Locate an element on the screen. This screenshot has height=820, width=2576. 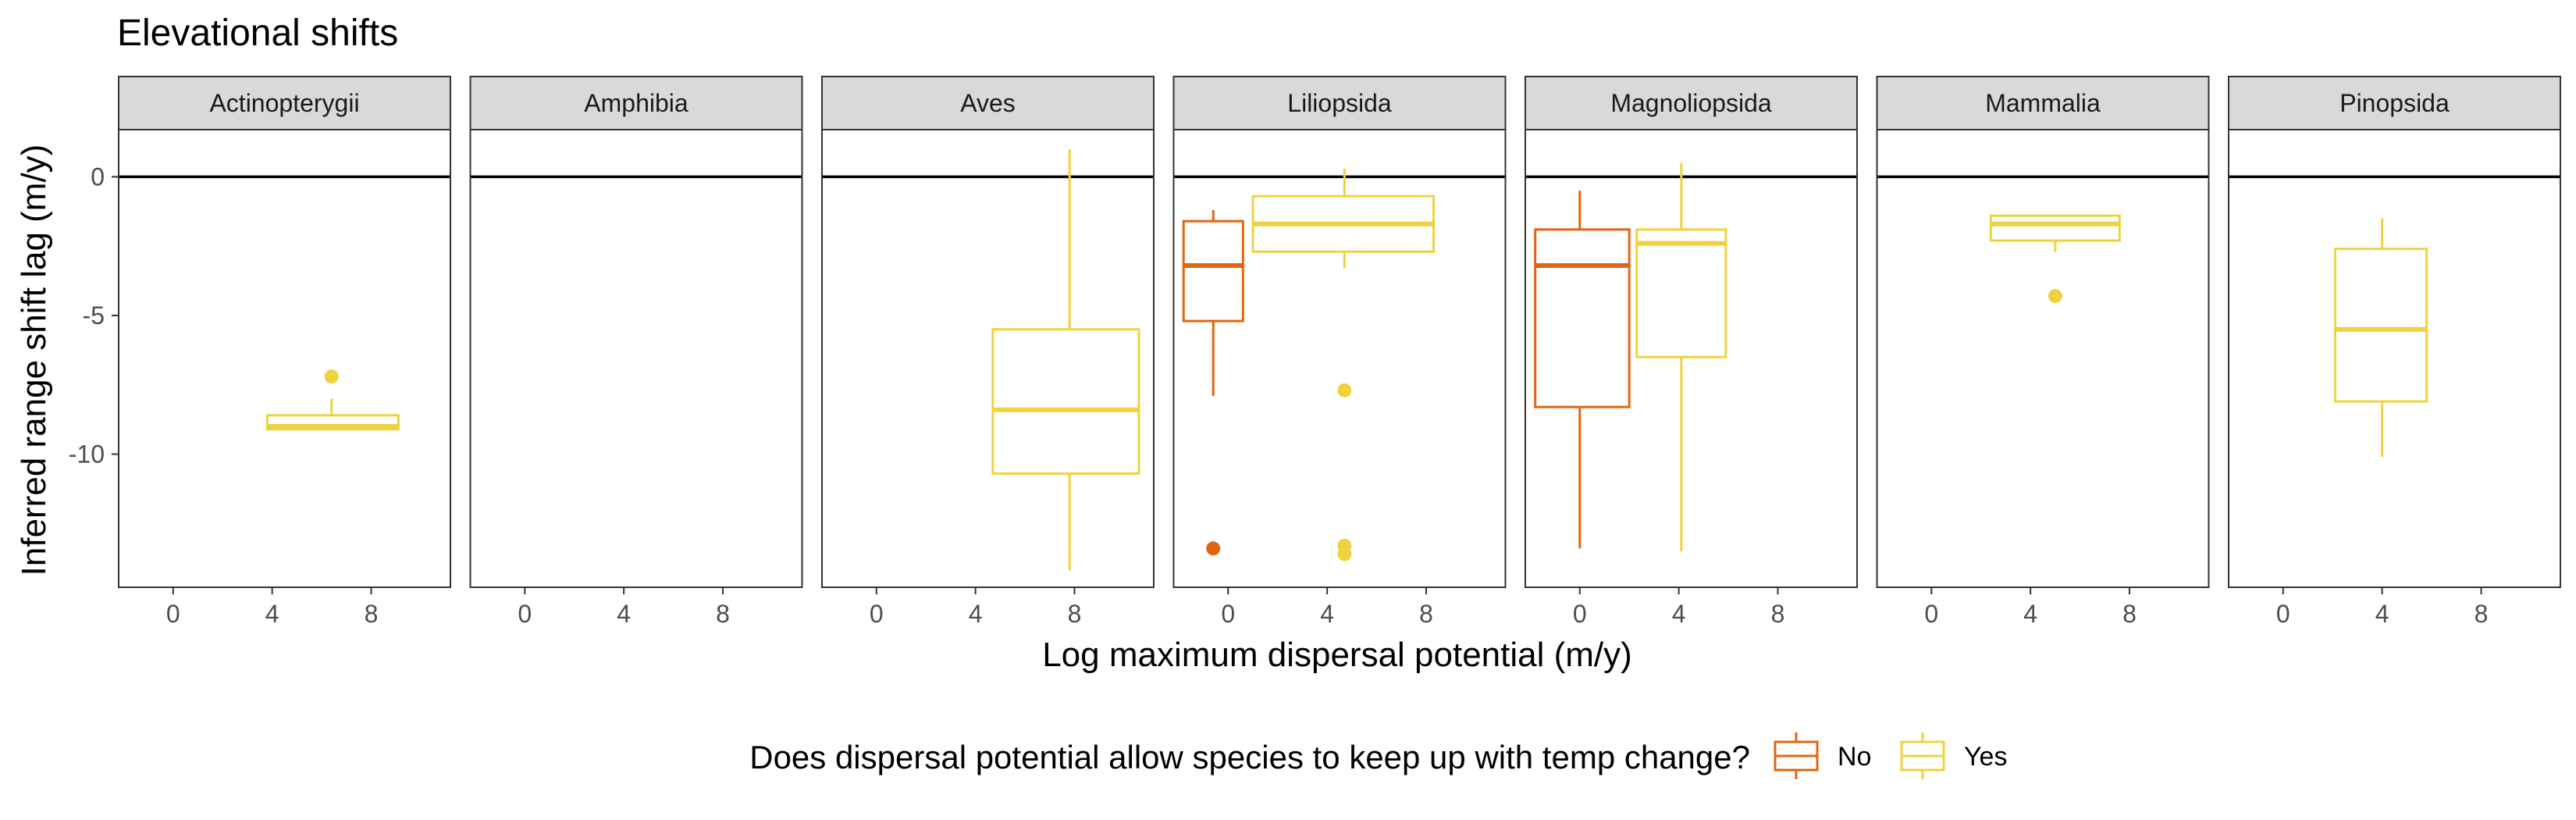
facet-strip-label: Aves is located at coordinates (988, 103).